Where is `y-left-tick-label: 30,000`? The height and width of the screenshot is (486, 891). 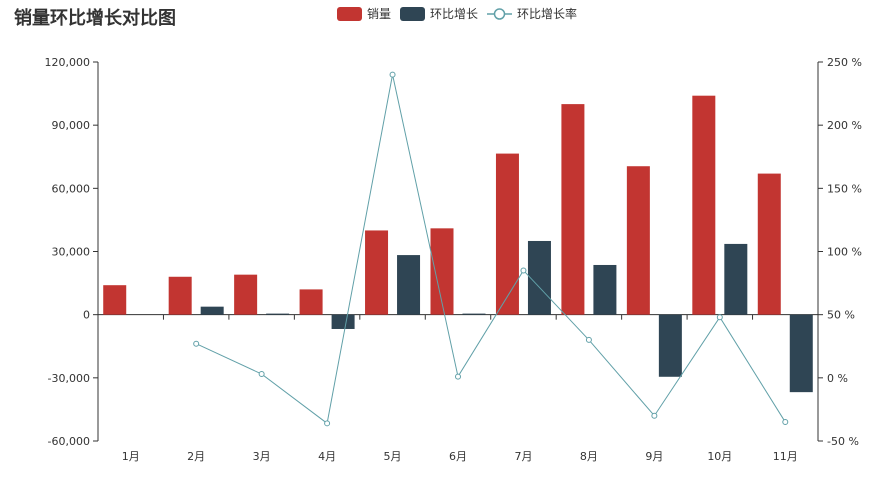 y-left-tick-label: 30,000 is located at coordinates (71, 252).